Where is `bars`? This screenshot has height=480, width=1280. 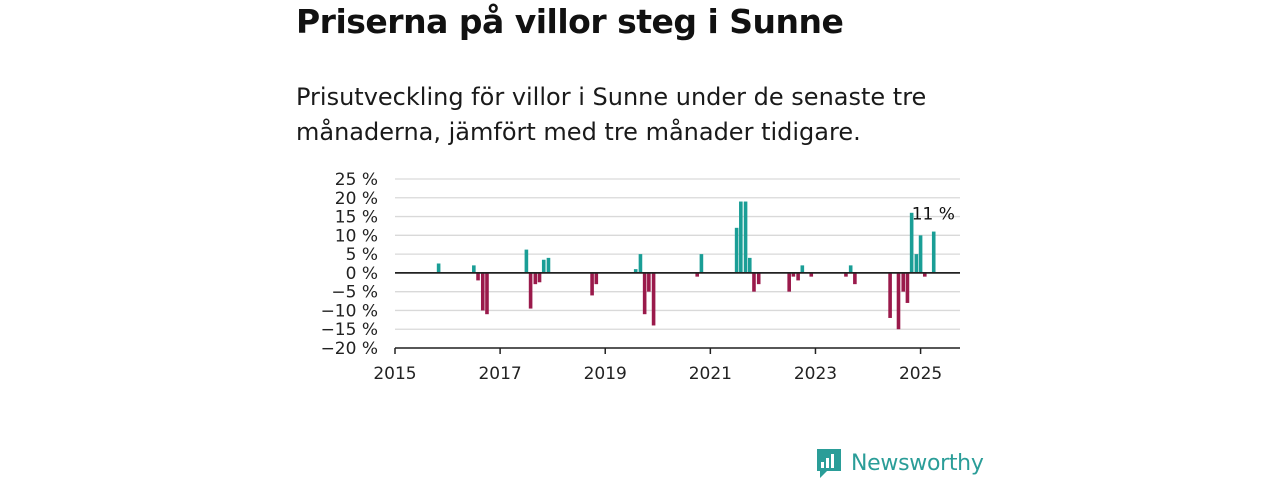 bars is located at coordinates (686, 265).